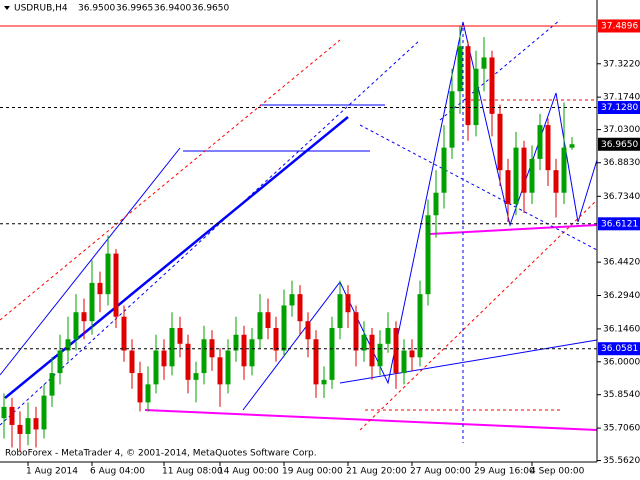 This screenshot has width=640, height=480. I want to click on level-label: 37.1280, so click(619, 108).